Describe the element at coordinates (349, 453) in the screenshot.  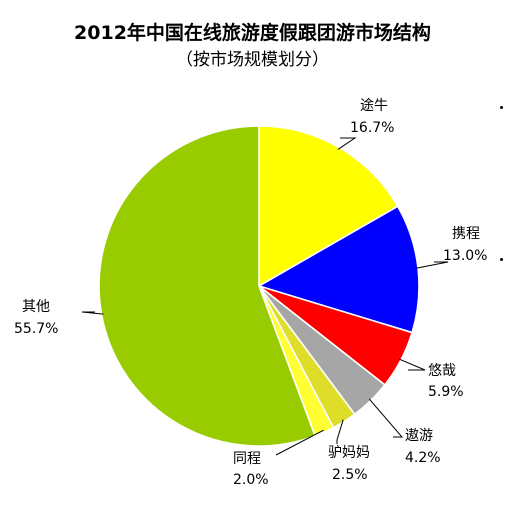
I see `slice-name-label: 驴妈妈` at that location.